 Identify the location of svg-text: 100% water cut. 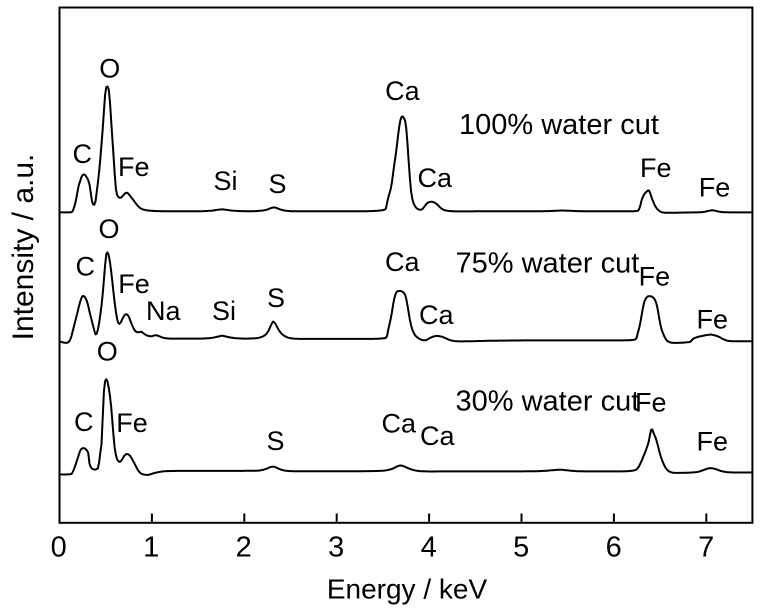
(559, 125).